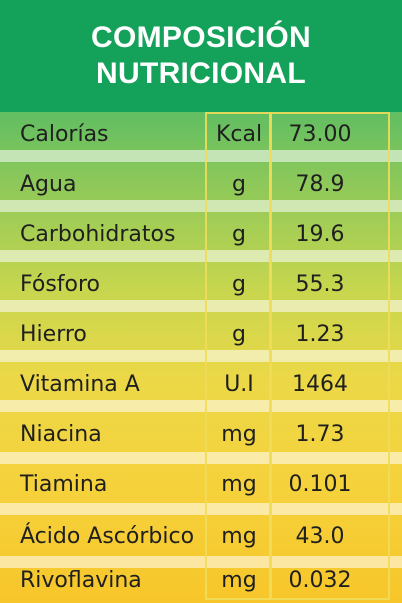 The image size is (402, 603). What do you see at coordinates (48, 184) in the screenshot?
I see `nutrient-name: Agua` at bounding box center [48, 184].